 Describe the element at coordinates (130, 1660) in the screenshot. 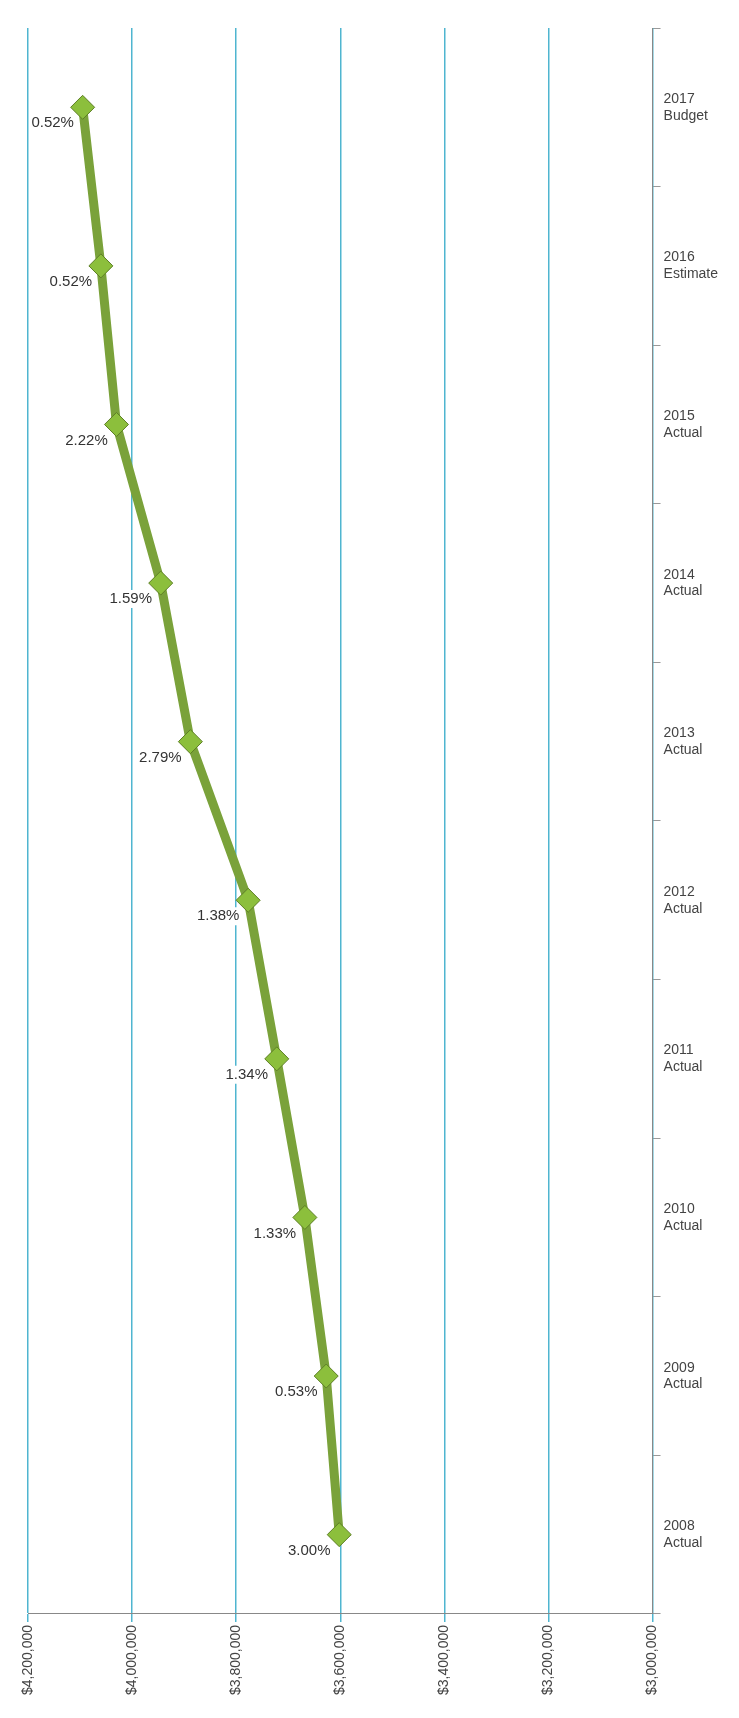

I see `x-tick-label: $4,000,000` at that location.